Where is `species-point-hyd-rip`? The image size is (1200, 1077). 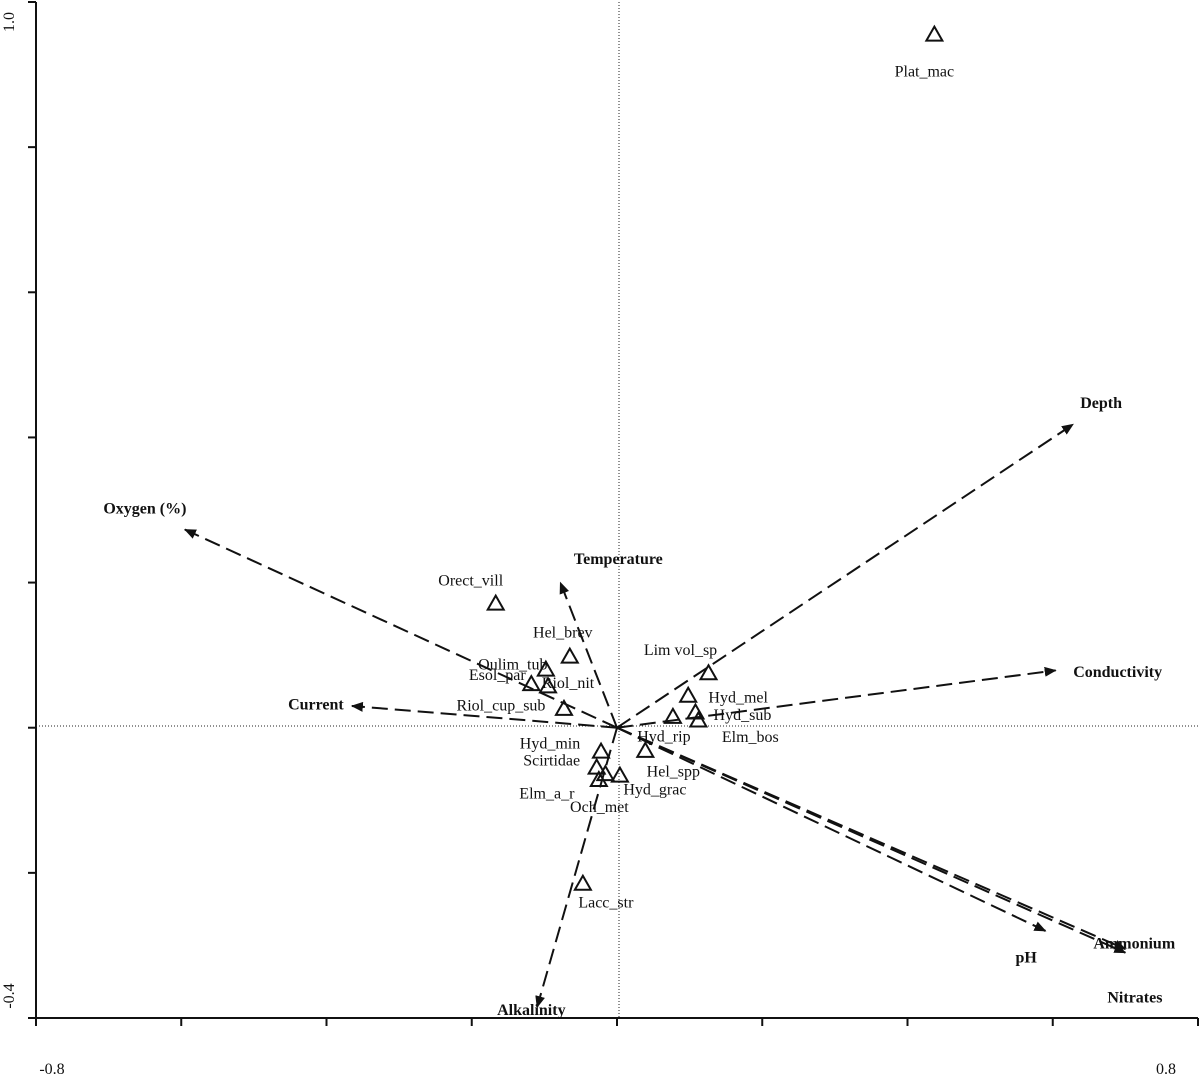 species-point-hyd-rip is located at coordinates (673, 715).